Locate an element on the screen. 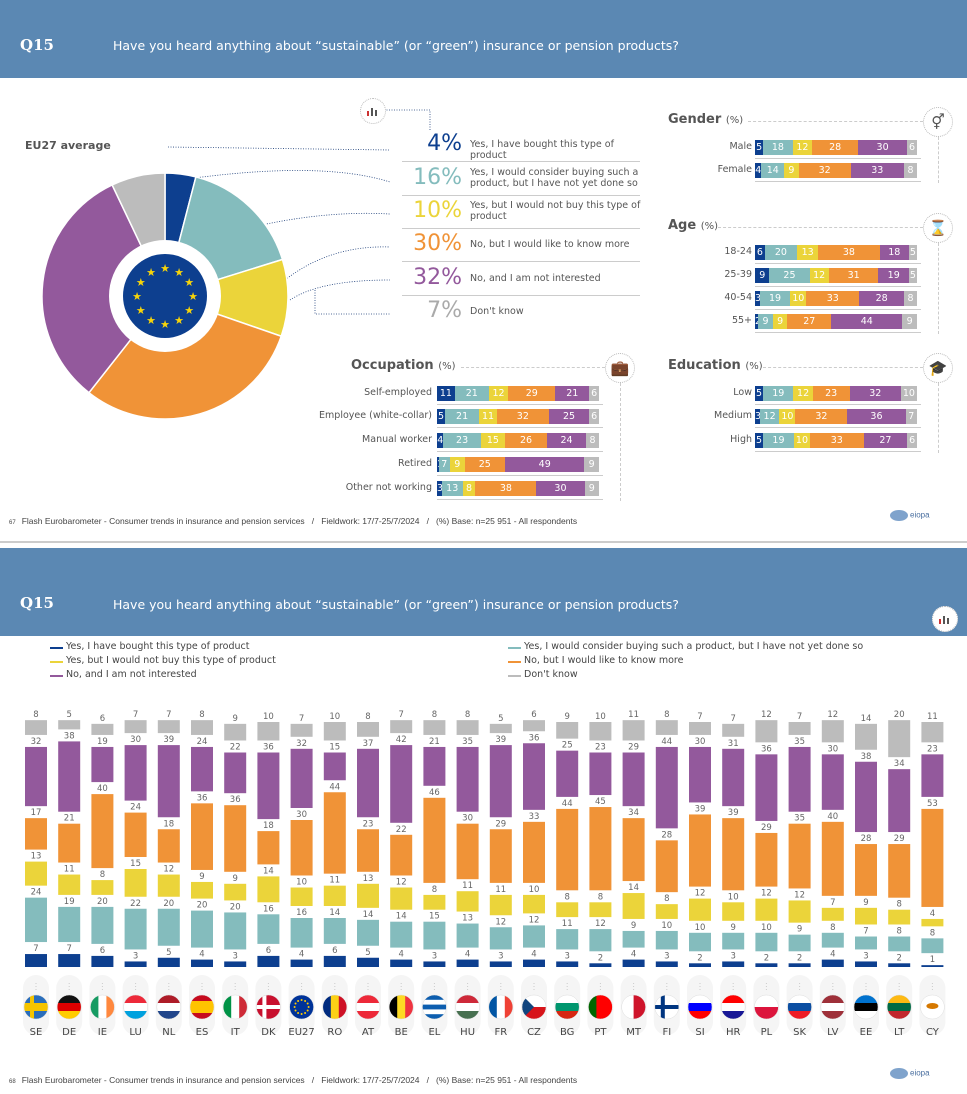 The height and width of the screenshot is (1094, 967). bar-segment: 14 is located at coordinates (773, 170).